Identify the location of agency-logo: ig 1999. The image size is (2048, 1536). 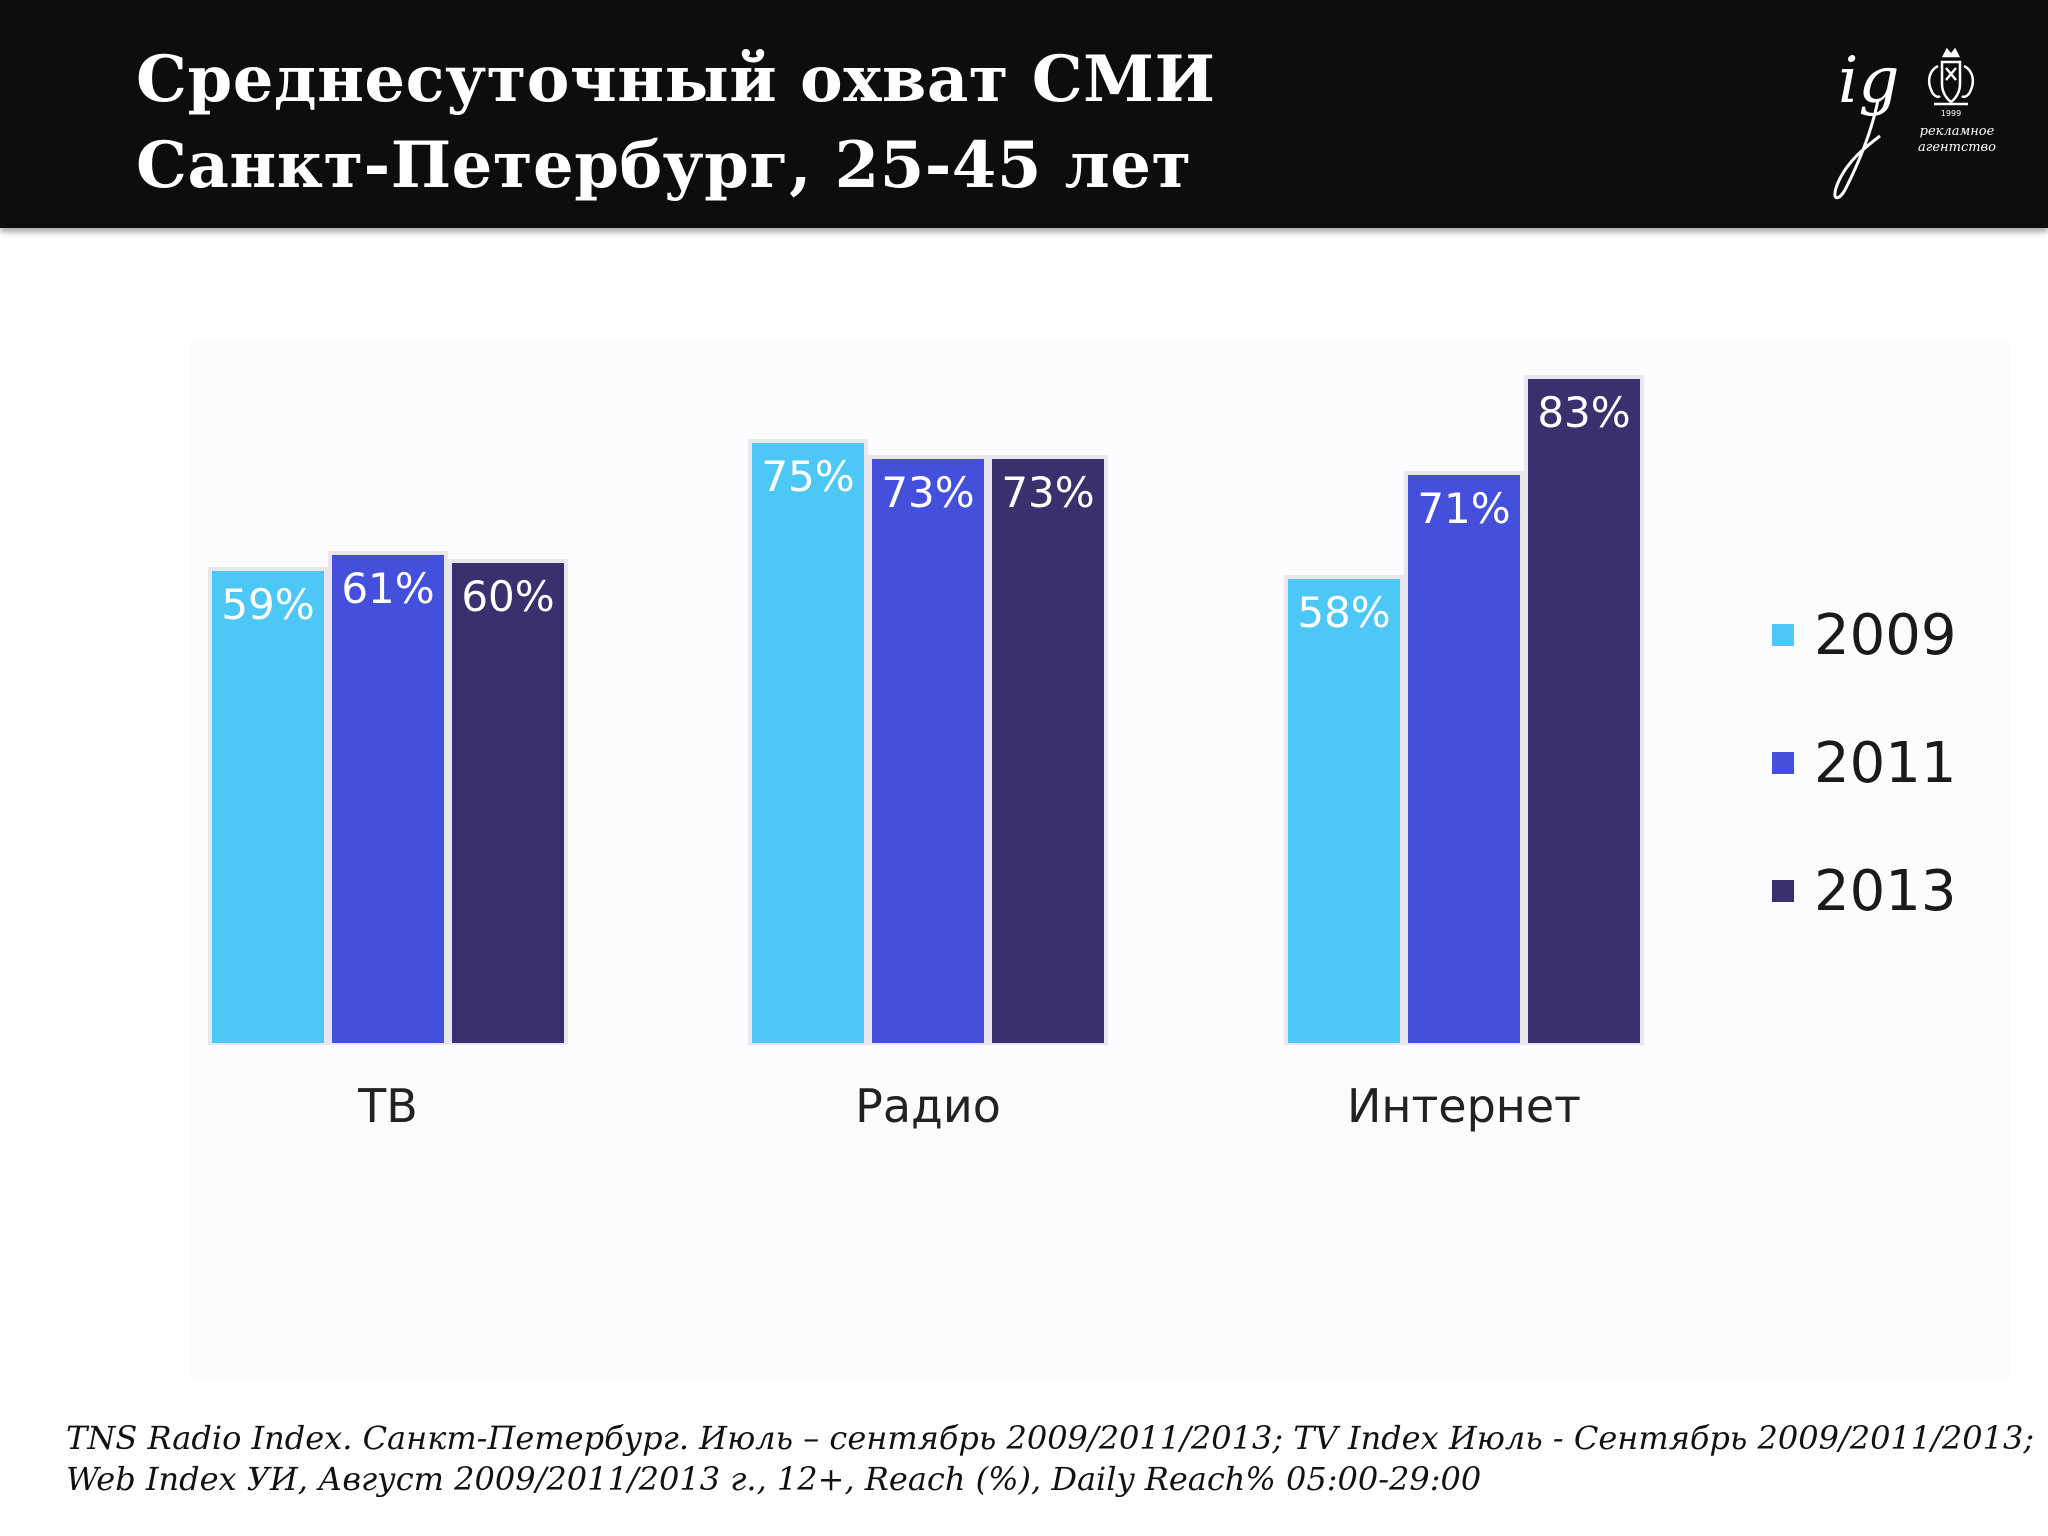
(1904, 122).